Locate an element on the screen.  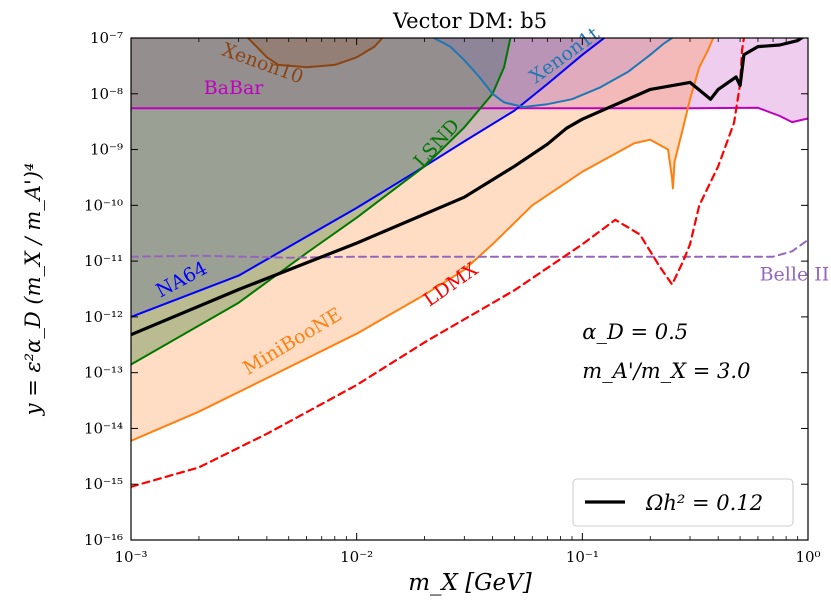
y-tick-label: 10⁻¹⁰ is located at coordinates (103, 205).